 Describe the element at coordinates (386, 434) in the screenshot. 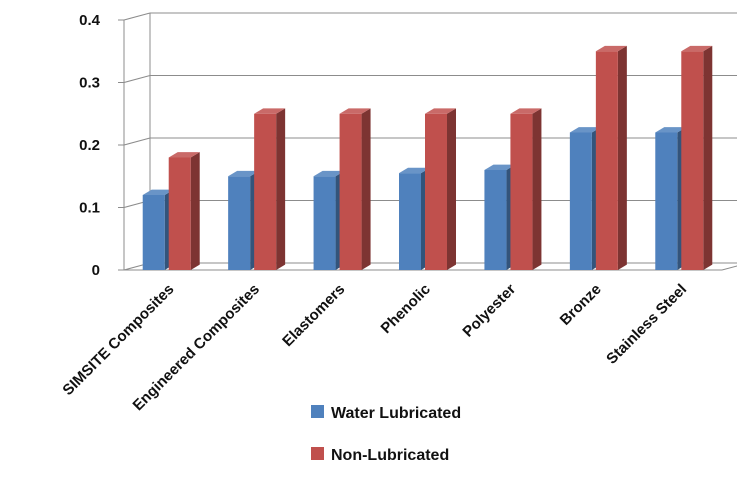

I see `legend: Water Lubricated Non-Lubricated` at that location.